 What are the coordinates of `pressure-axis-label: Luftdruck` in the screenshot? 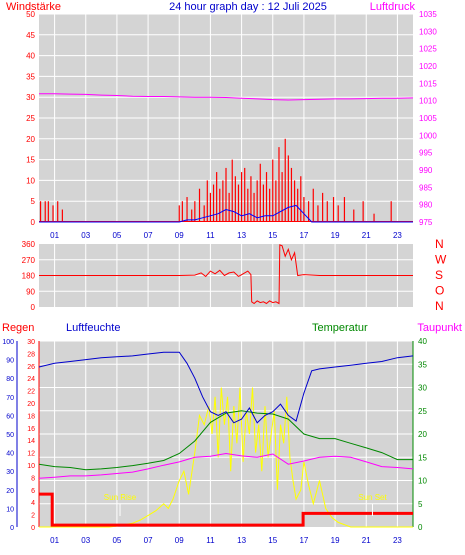 It's located at (393, 7).